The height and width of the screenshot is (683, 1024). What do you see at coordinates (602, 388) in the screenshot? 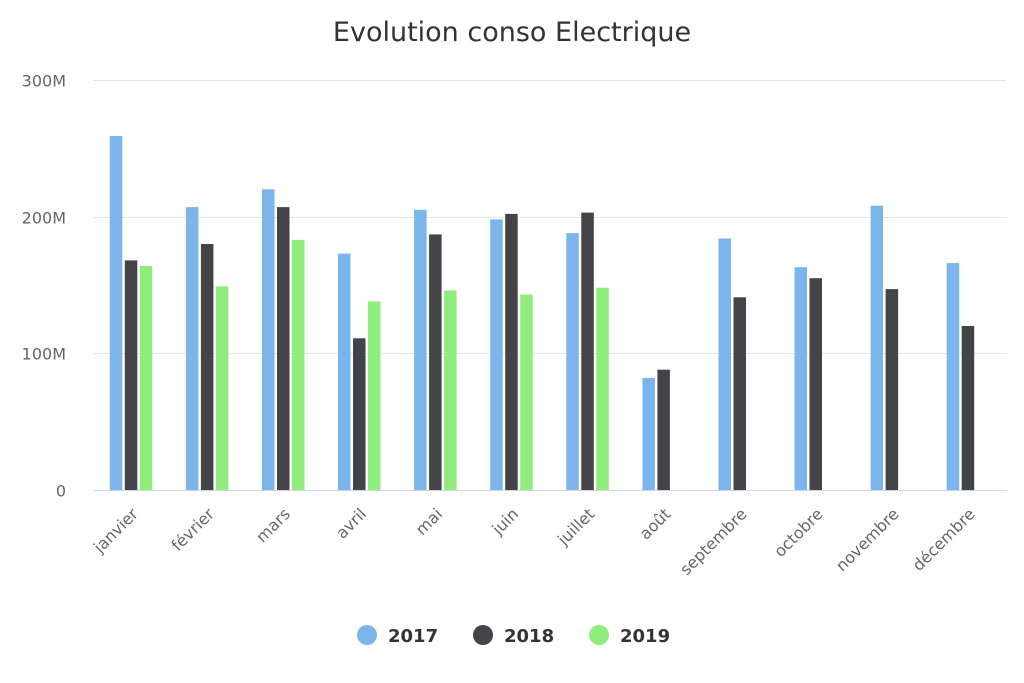
I see `bar-2019-juillet` at bounding box center [602, 388].